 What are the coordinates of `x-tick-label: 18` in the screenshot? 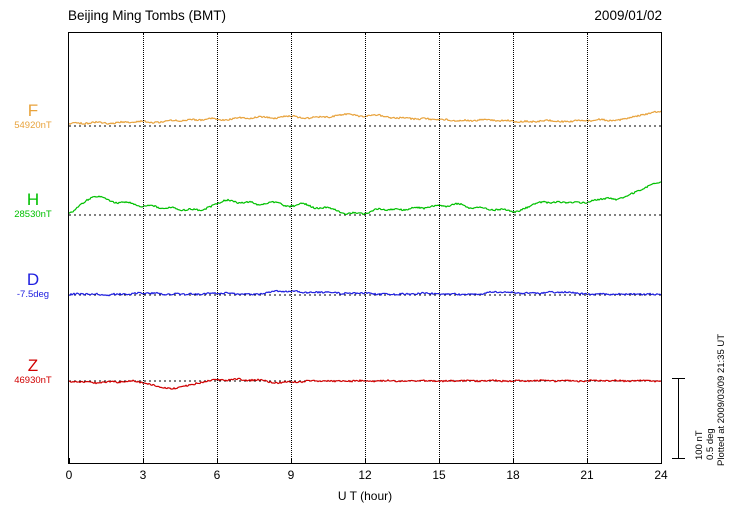 It's located at (513, 475).